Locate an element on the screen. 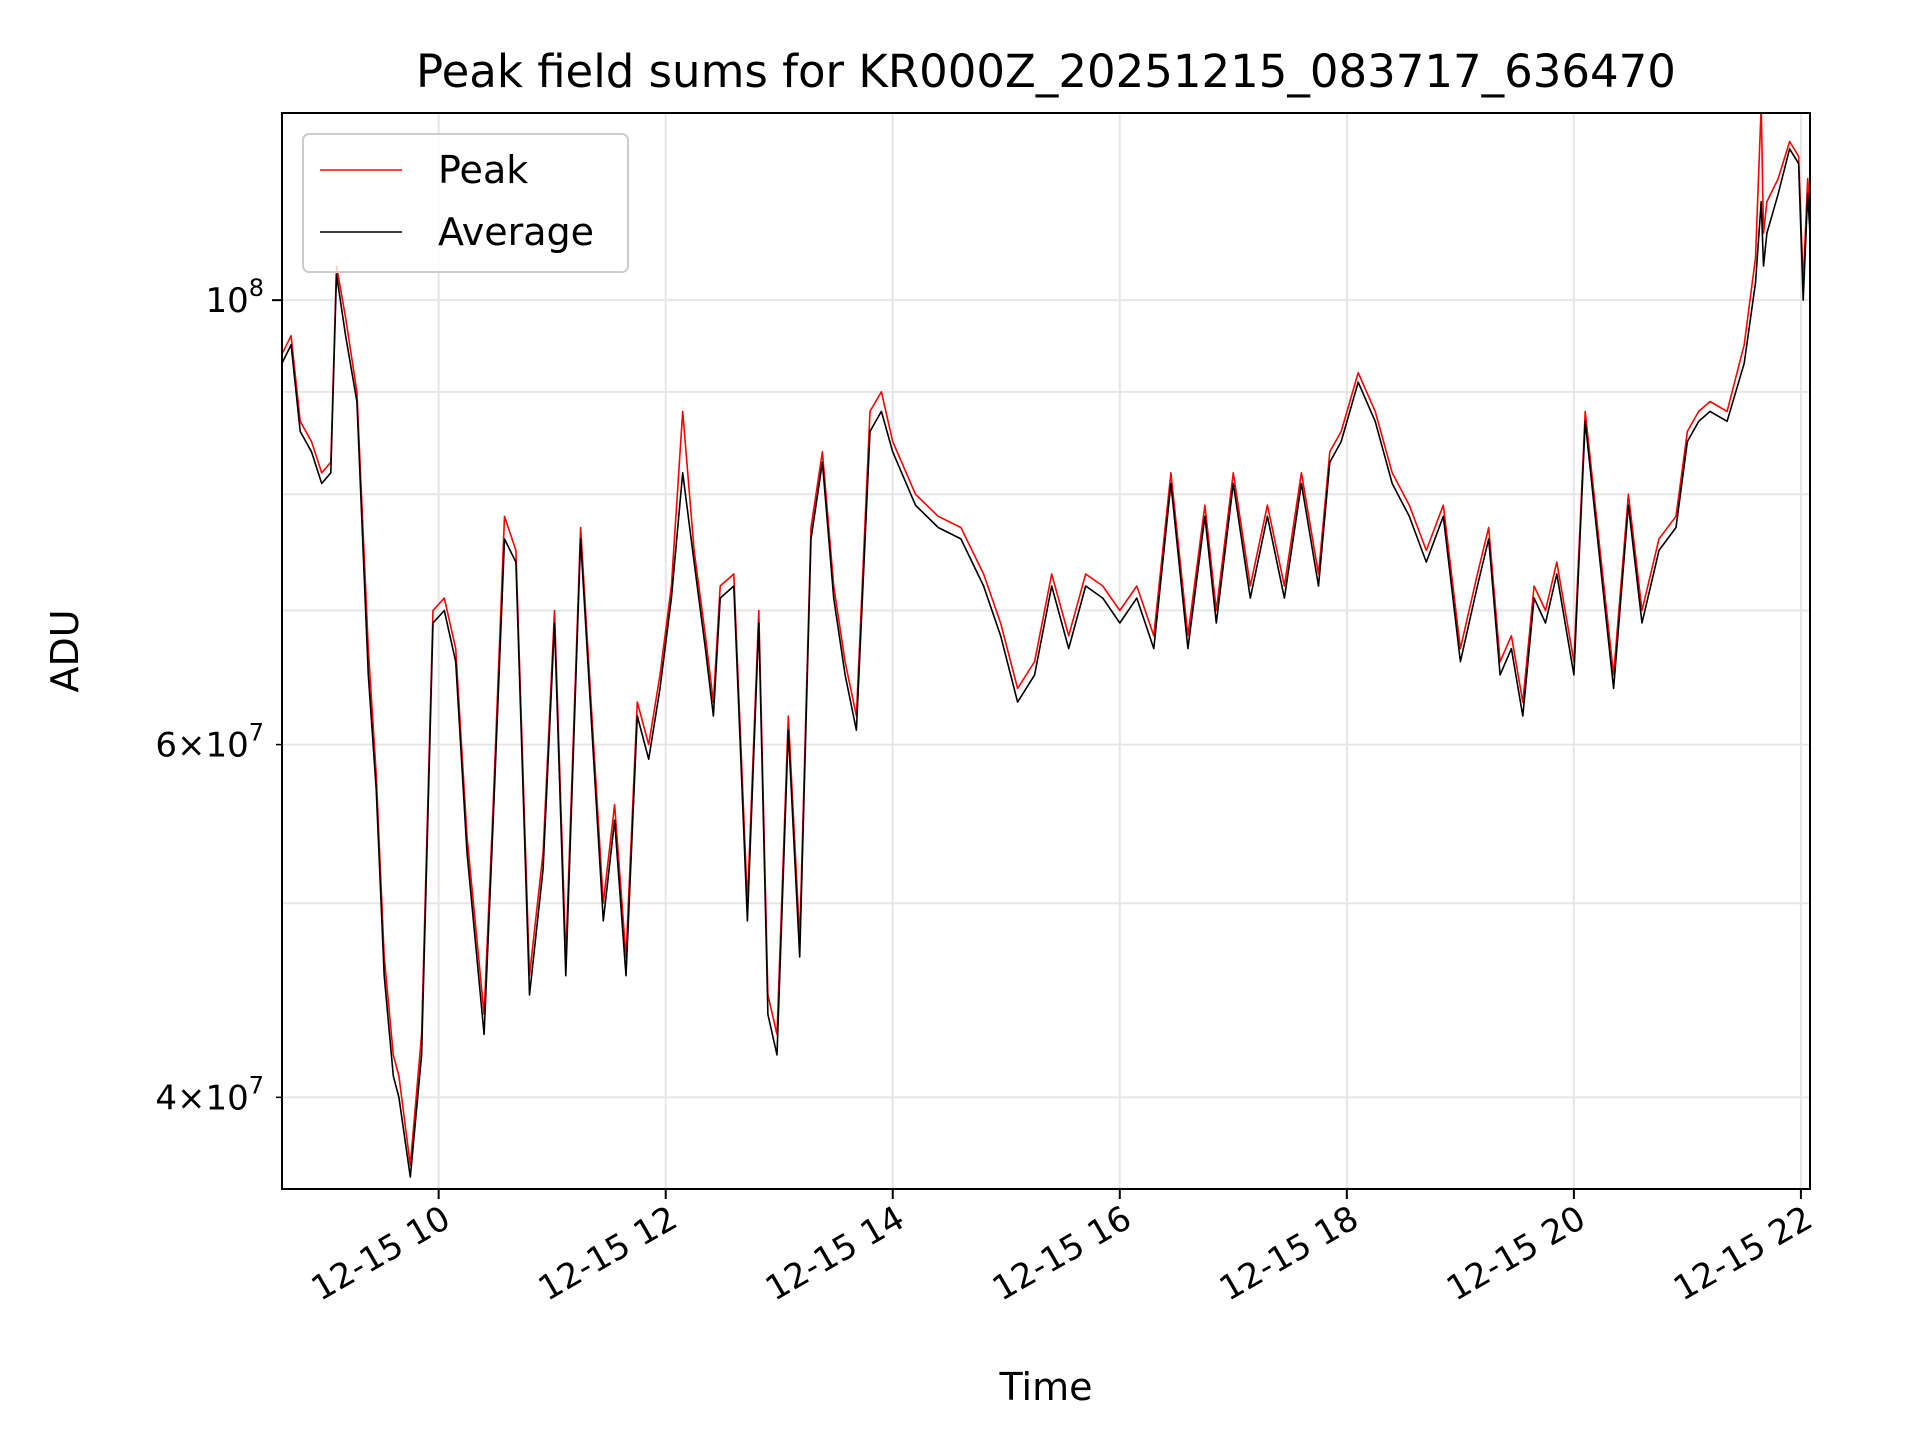 This screenshot has width=1920, height=1440. legend-label-average: Average is located at coordinates (516, 232).